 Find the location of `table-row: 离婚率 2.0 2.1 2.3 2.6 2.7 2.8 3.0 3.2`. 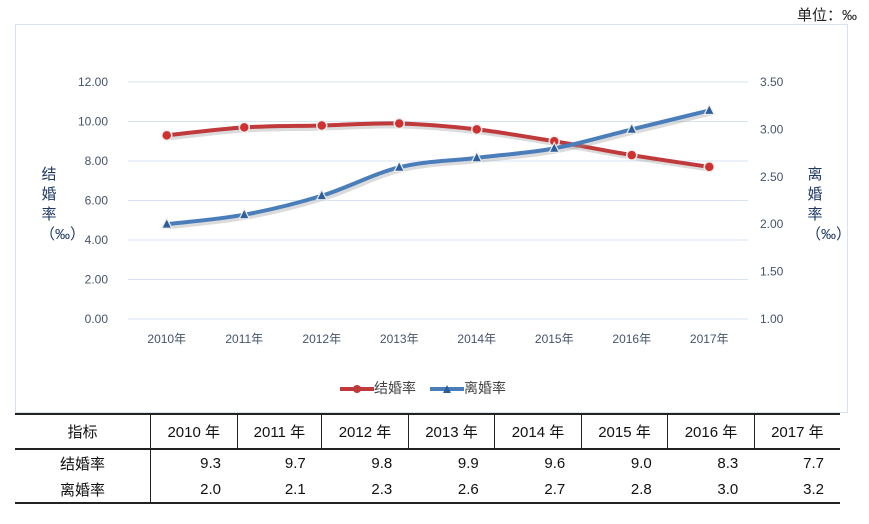

table-row: 离婚率 2.0 2.1 2.3 2.6 2.7 2.8 3.0 3.2 is located at coordinates (427, 490).